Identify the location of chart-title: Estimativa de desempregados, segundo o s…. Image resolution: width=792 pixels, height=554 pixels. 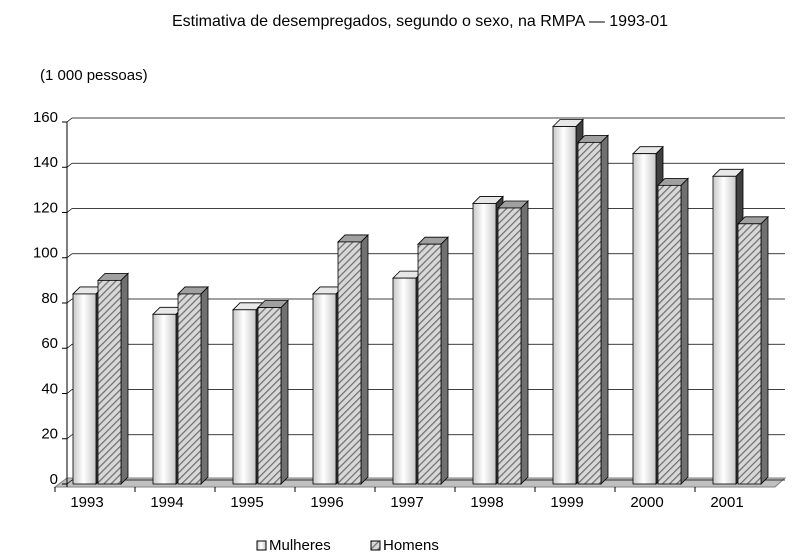
(420, 21).